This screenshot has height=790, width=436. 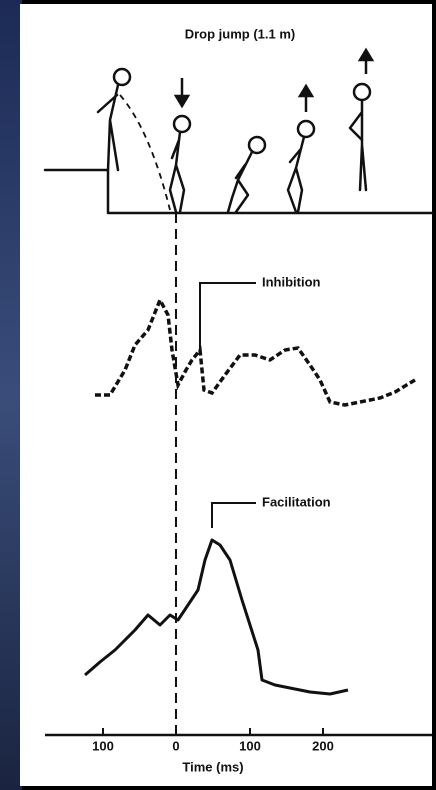 I want to click on tick-label: 0, so click(x=175, y=745).